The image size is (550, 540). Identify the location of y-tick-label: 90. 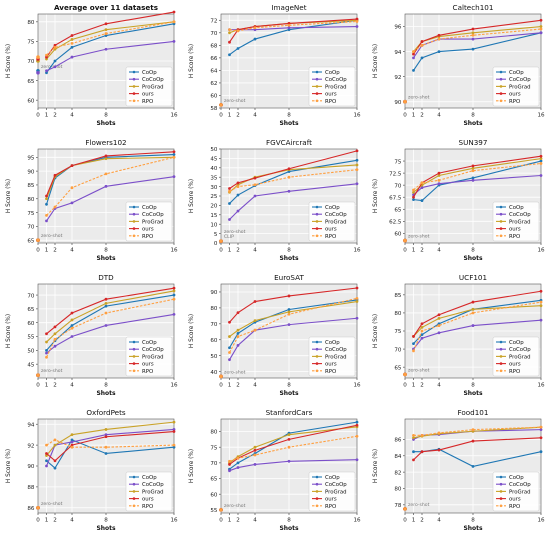
(398, 103).